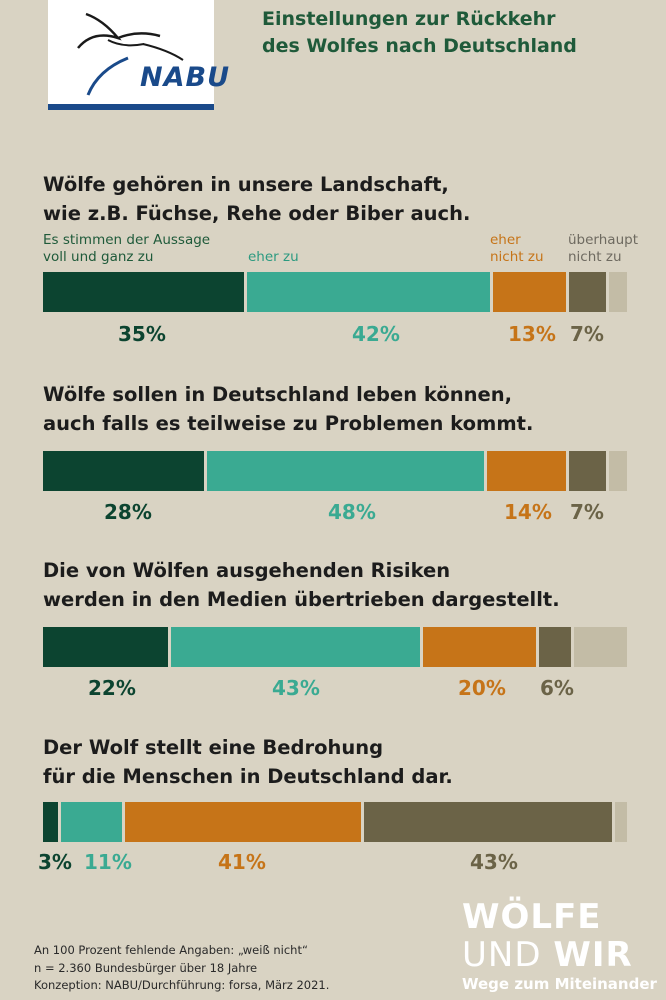  I want to click on pct-label-q2-not-at-all: 7%, so click(587, 512).